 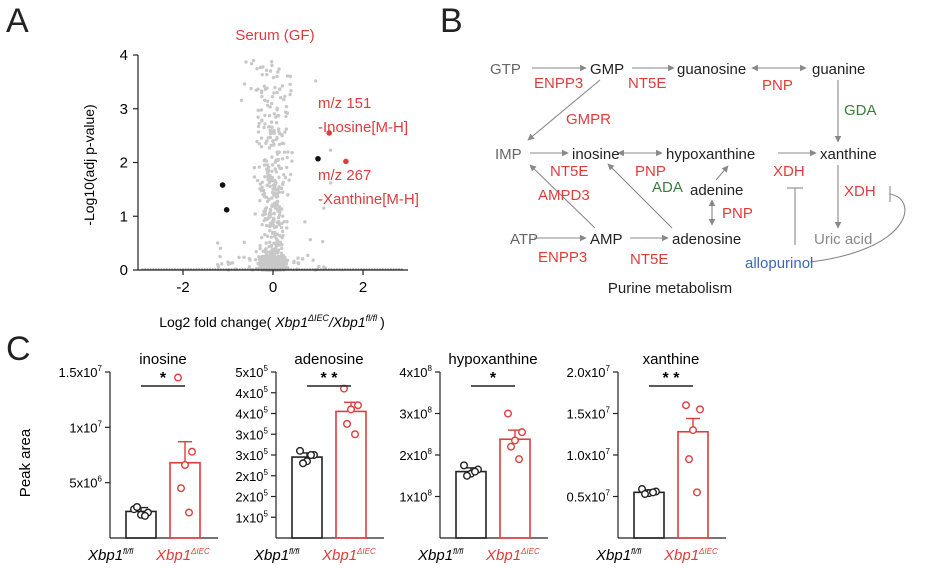 I want to click on bar-chart-title: inosine, so click(x=163, y=359).